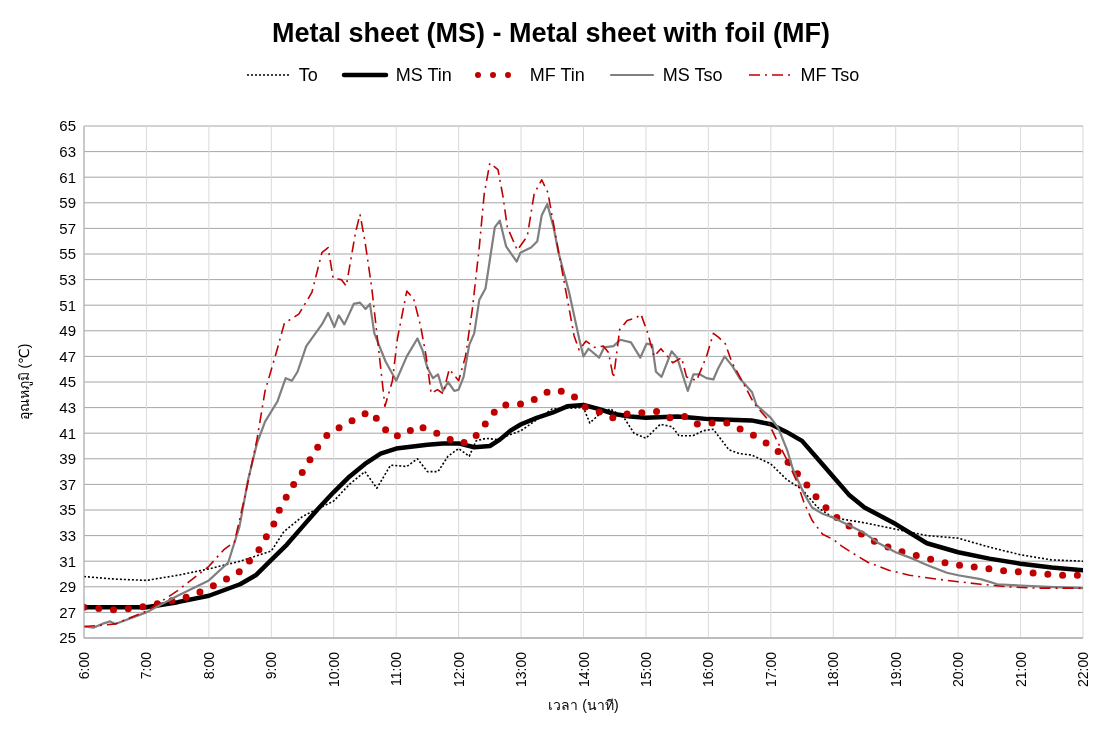 This screenshot has width=1102, height=742. What do you see at coordinates (67, 305) in the screenshot?
I see `y-tick-label: 51` at bounding box center [67, 305].